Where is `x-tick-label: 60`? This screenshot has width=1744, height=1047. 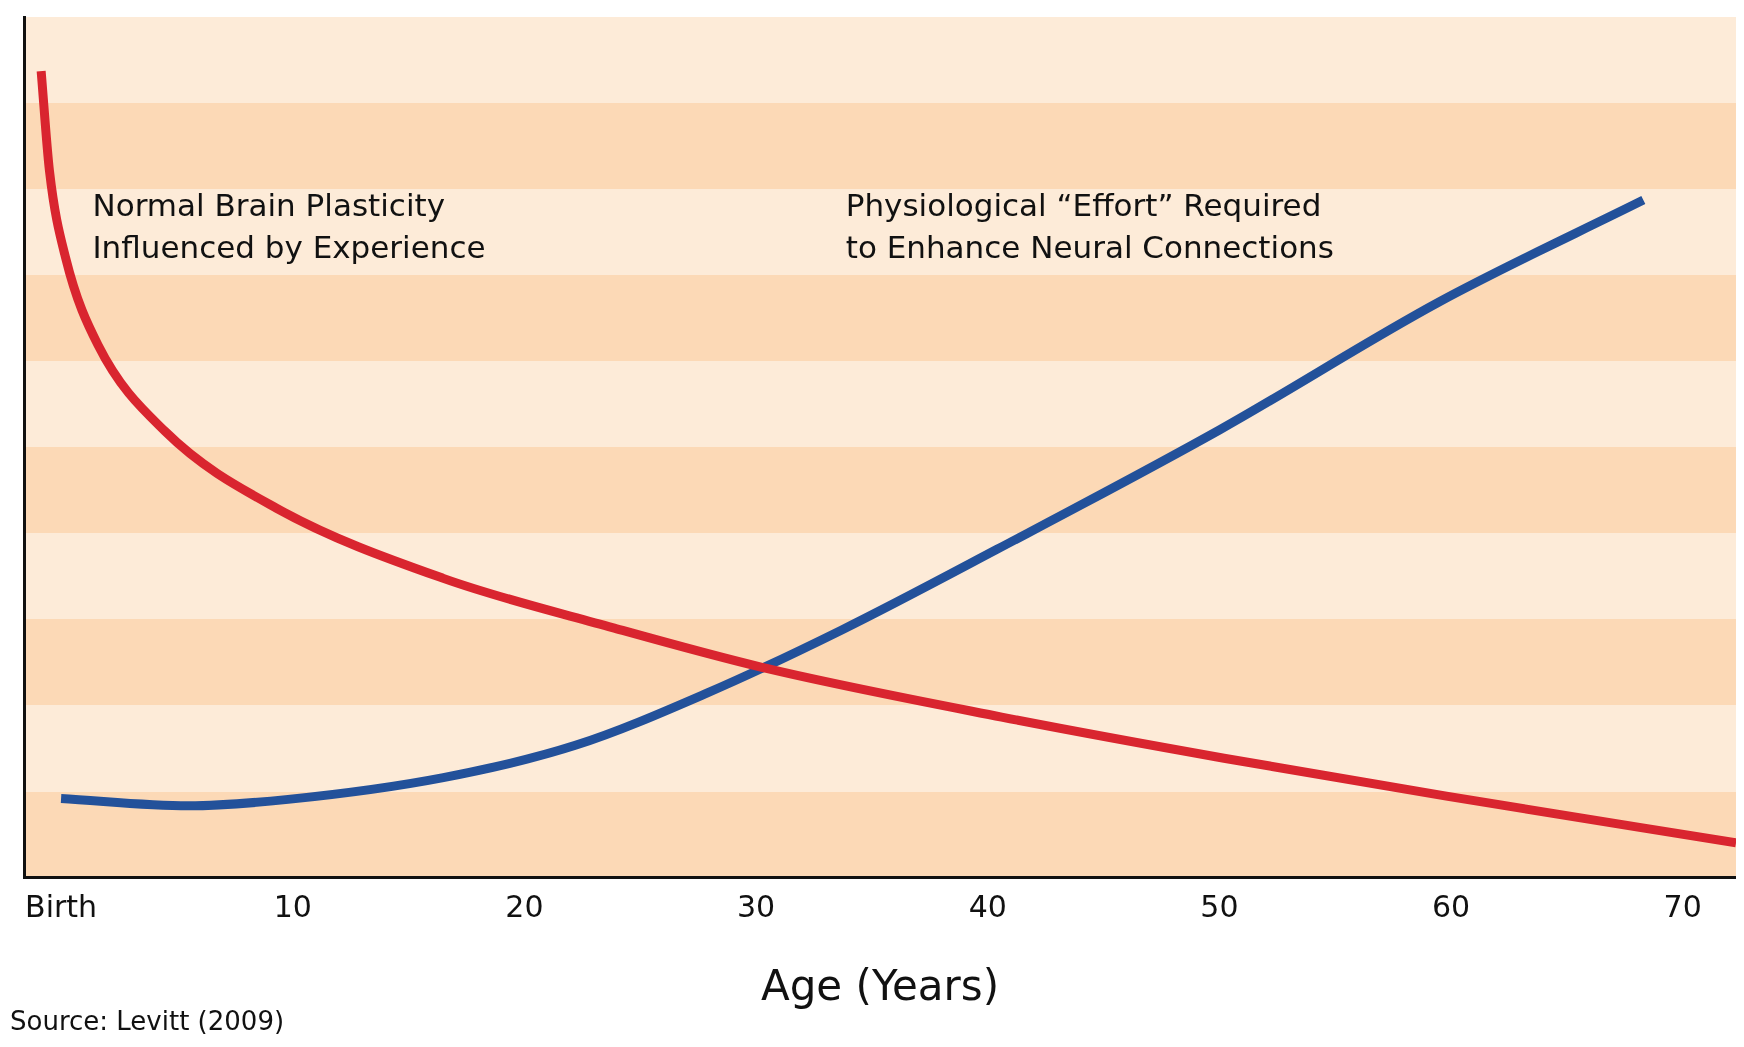 x-tick-label: 60 is located at coordinates (1451, 907).